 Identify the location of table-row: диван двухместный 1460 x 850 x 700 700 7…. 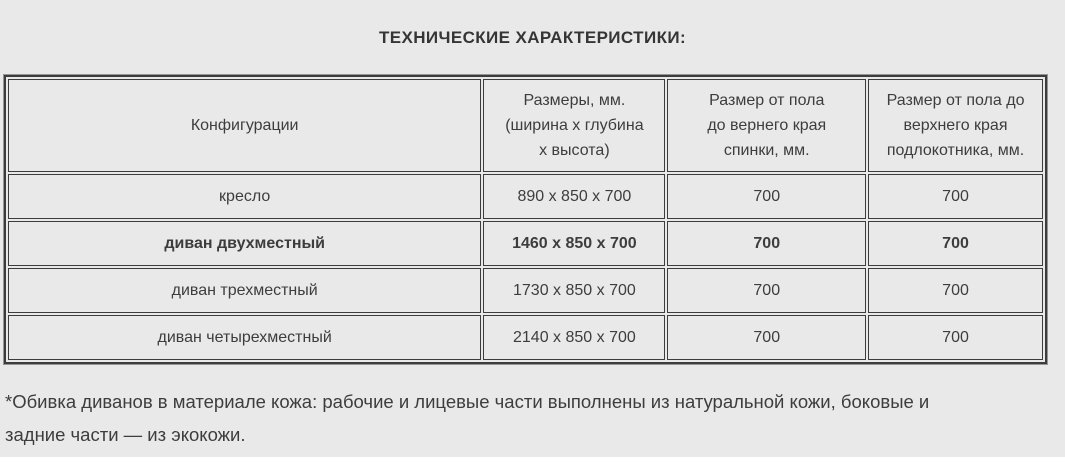
(525, 243).